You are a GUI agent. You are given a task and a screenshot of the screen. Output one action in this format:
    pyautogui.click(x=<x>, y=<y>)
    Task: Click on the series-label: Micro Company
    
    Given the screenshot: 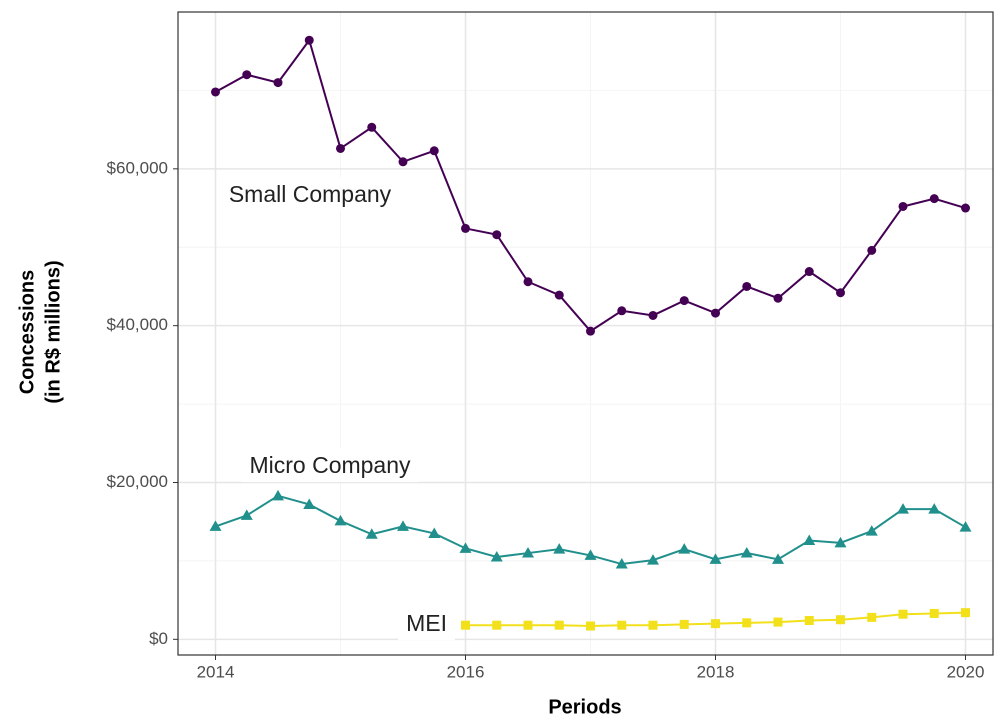 What is the action you would take?
    pyautogui.click(x=330, y=465)
    